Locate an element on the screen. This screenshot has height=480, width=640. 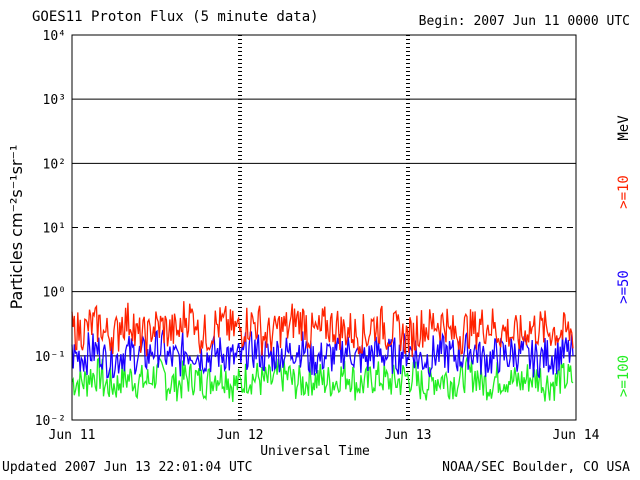
chart-title: GOES11 Proton Flux (5 minute data) is located at coordinates (175, 17).